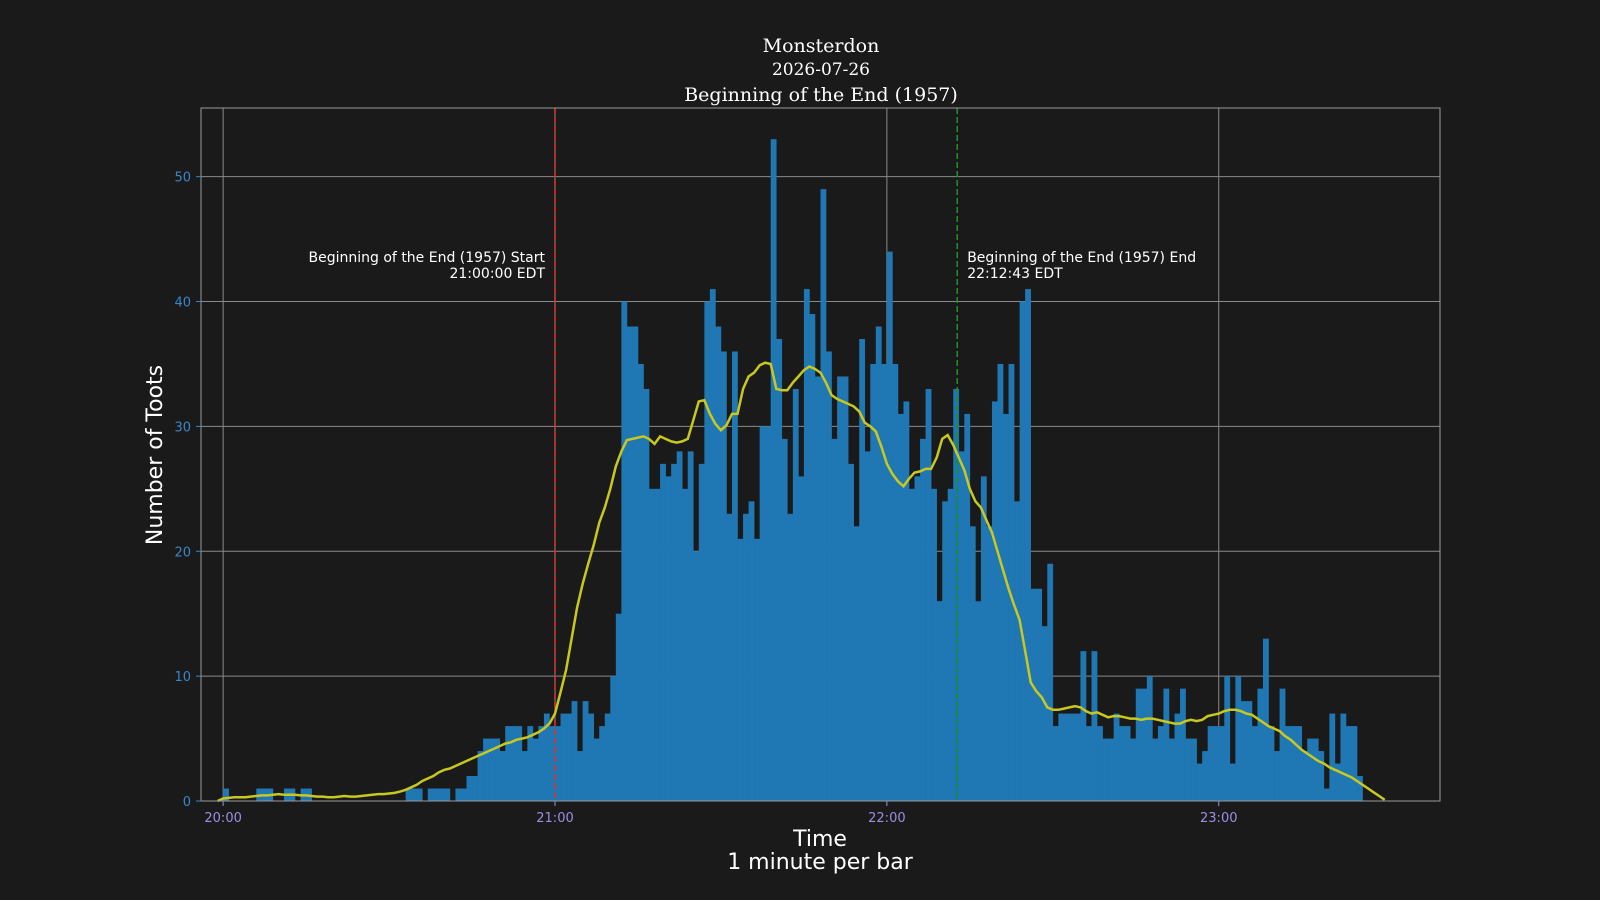  What do you see at coordinates (821, 46) in the screenshot?
I see `chart-title: Monsterdon` at bounding box center [821, 46].